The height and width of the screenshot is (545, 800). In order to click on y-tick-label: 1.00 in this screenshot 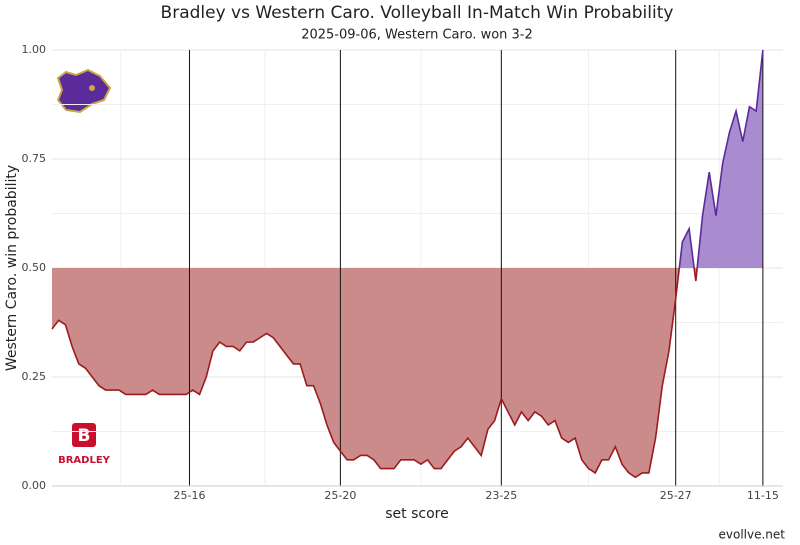, I will do `click(34, 49)`.